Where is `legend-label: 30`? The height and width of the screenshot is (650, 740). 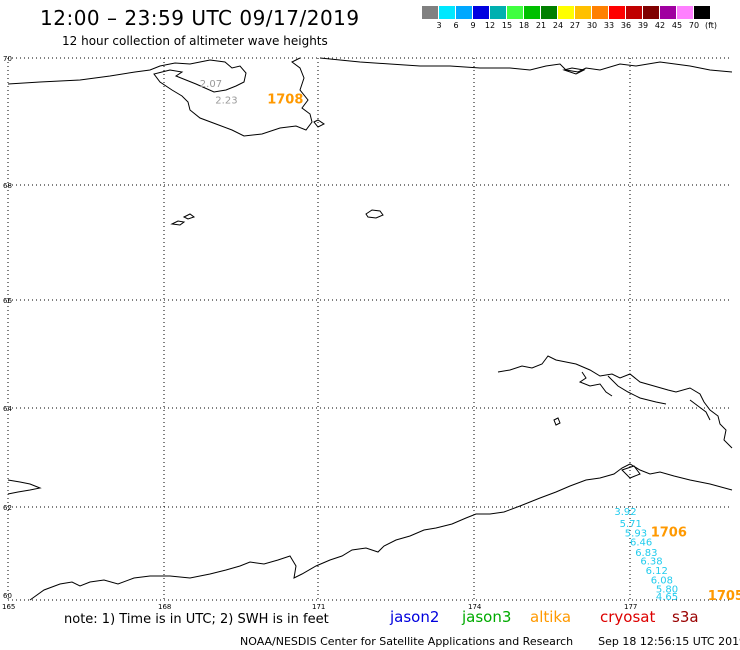 legend-label: 30 is located at coordinates (592, 25).